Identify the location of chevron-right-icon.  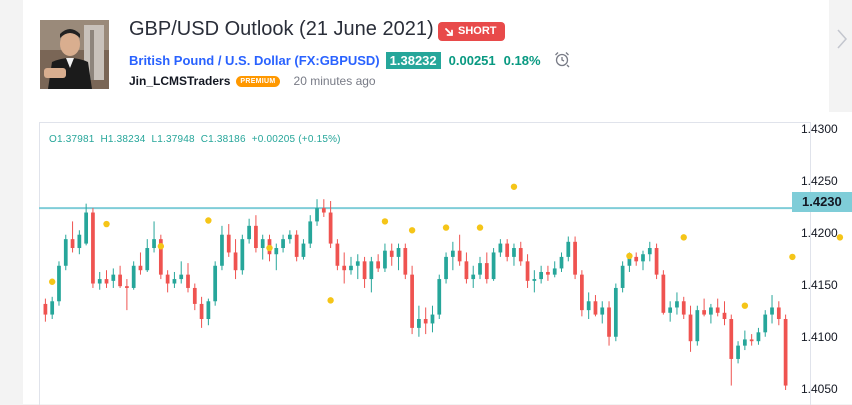
(842, 41).